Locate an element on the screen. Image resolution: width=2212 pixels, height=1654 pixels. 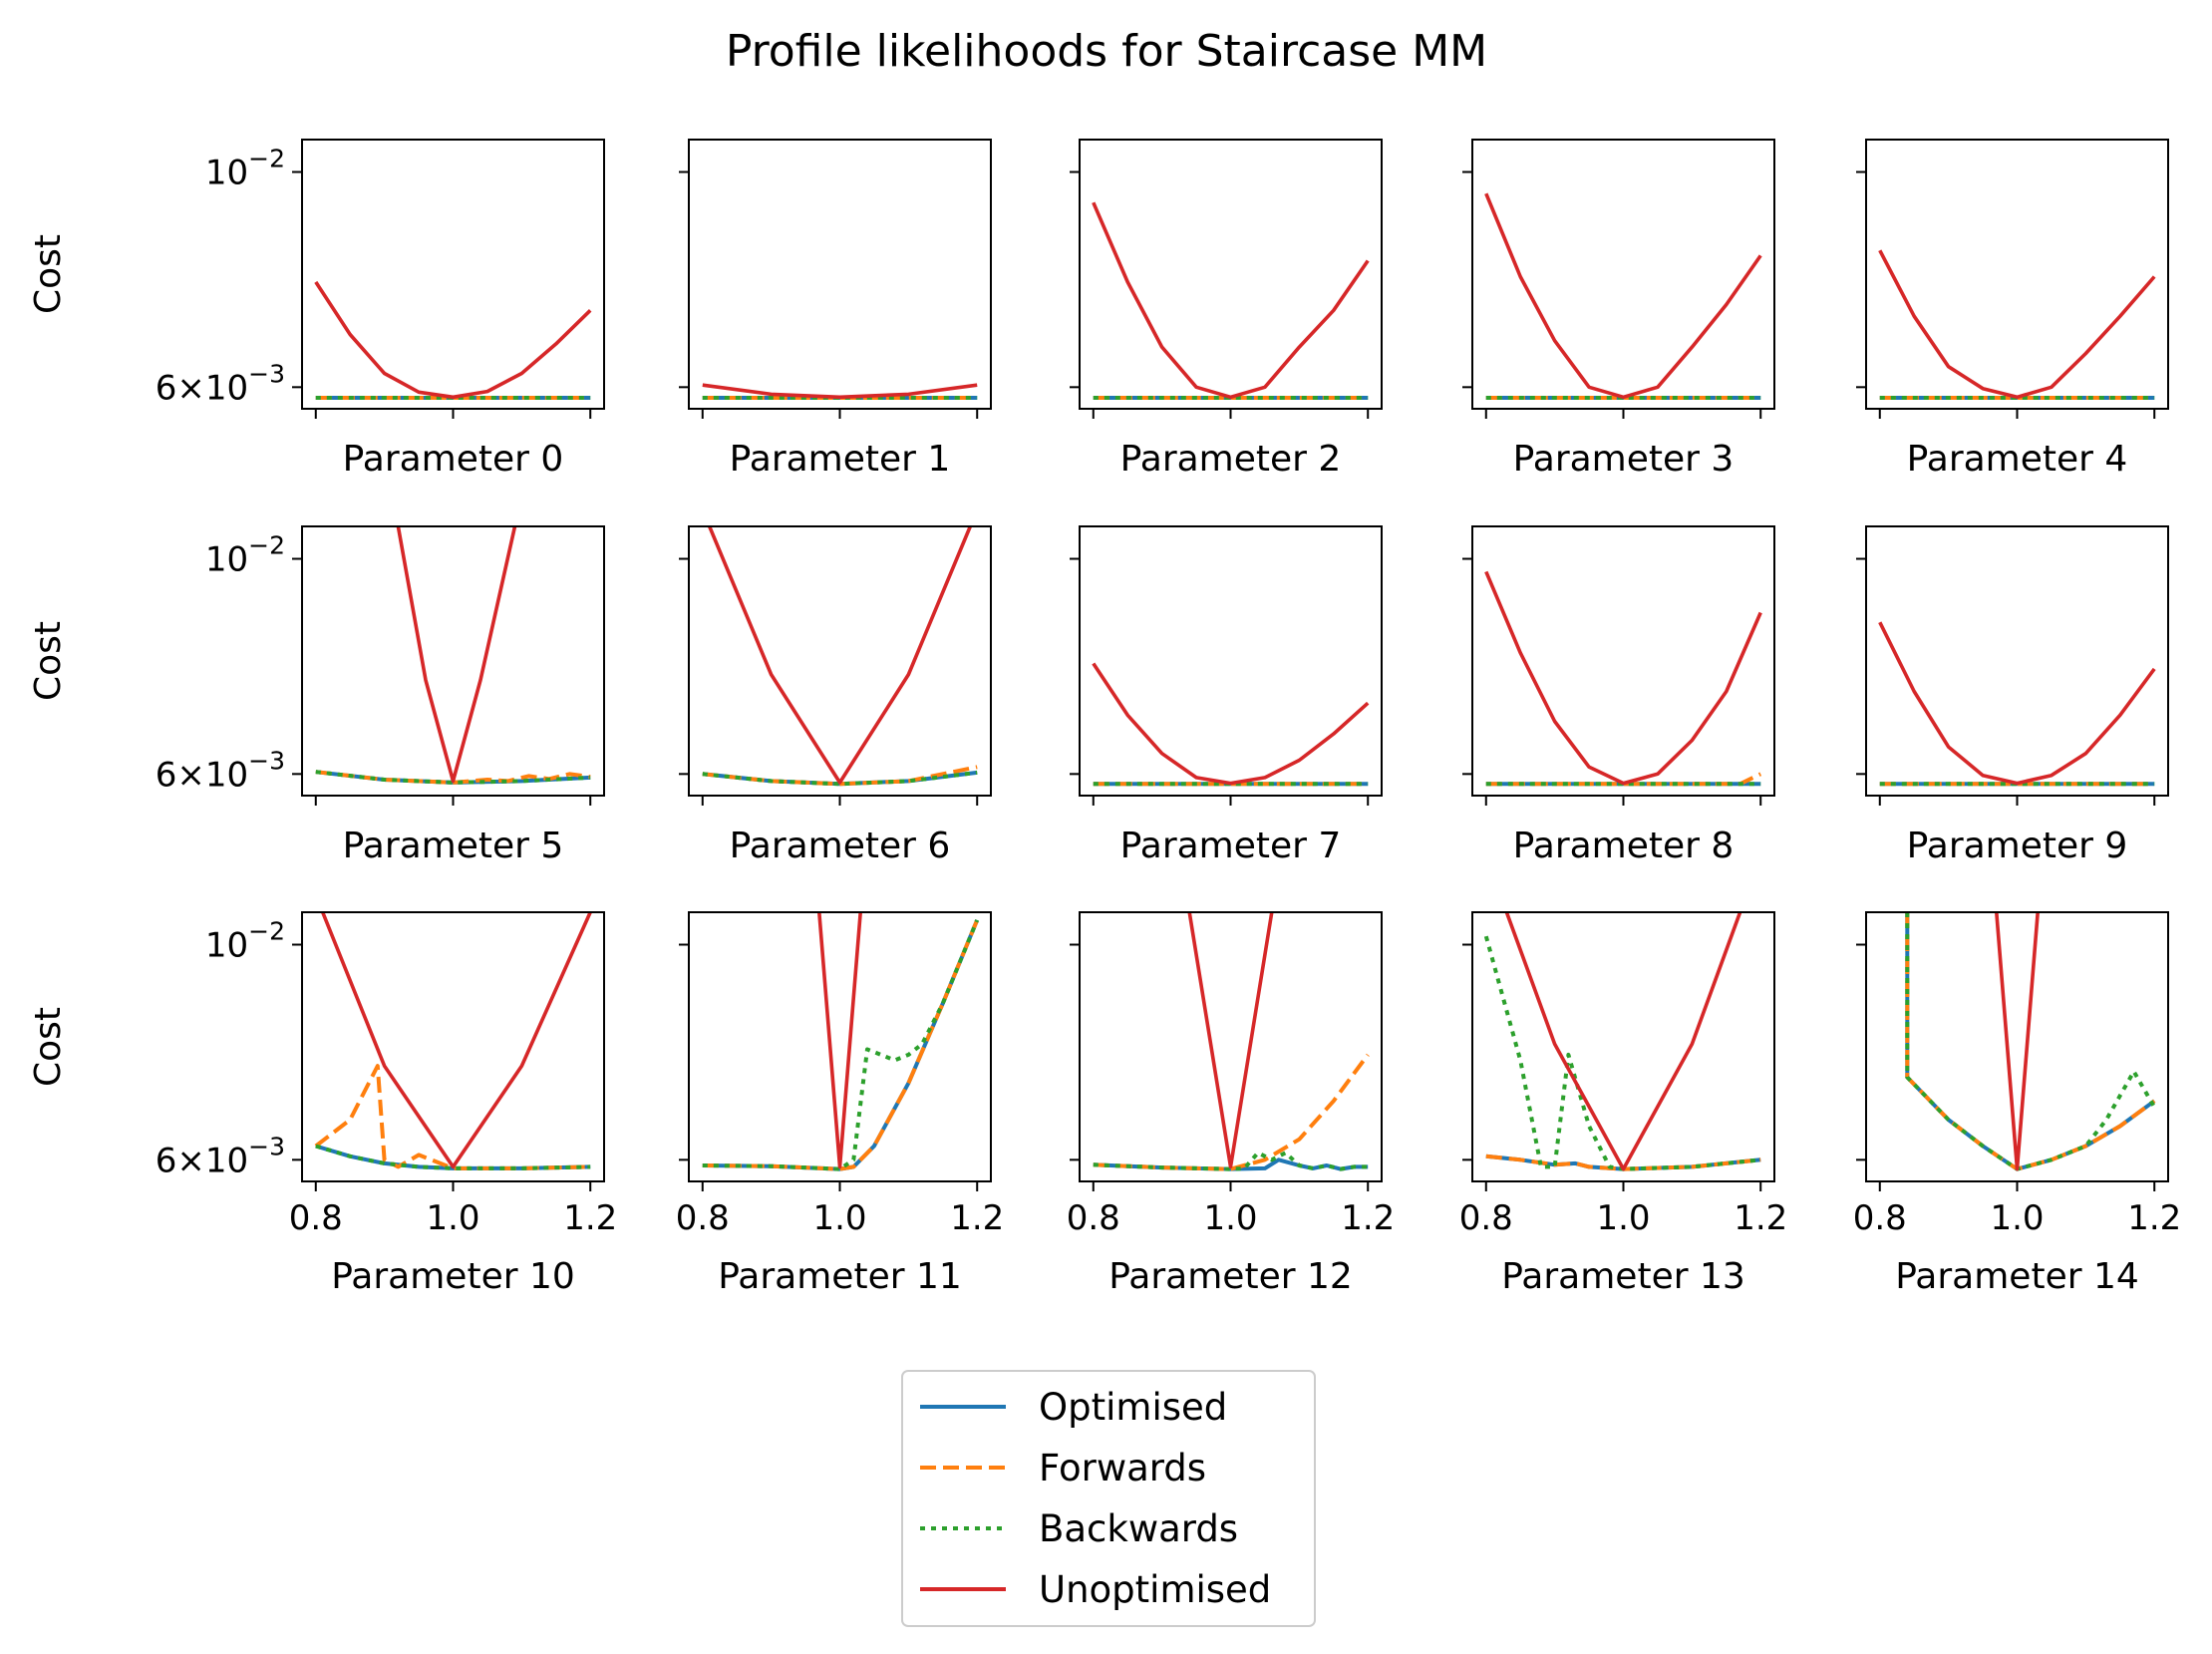
subplot-3: Parameter 3 is located at coordinates (1618, 310).